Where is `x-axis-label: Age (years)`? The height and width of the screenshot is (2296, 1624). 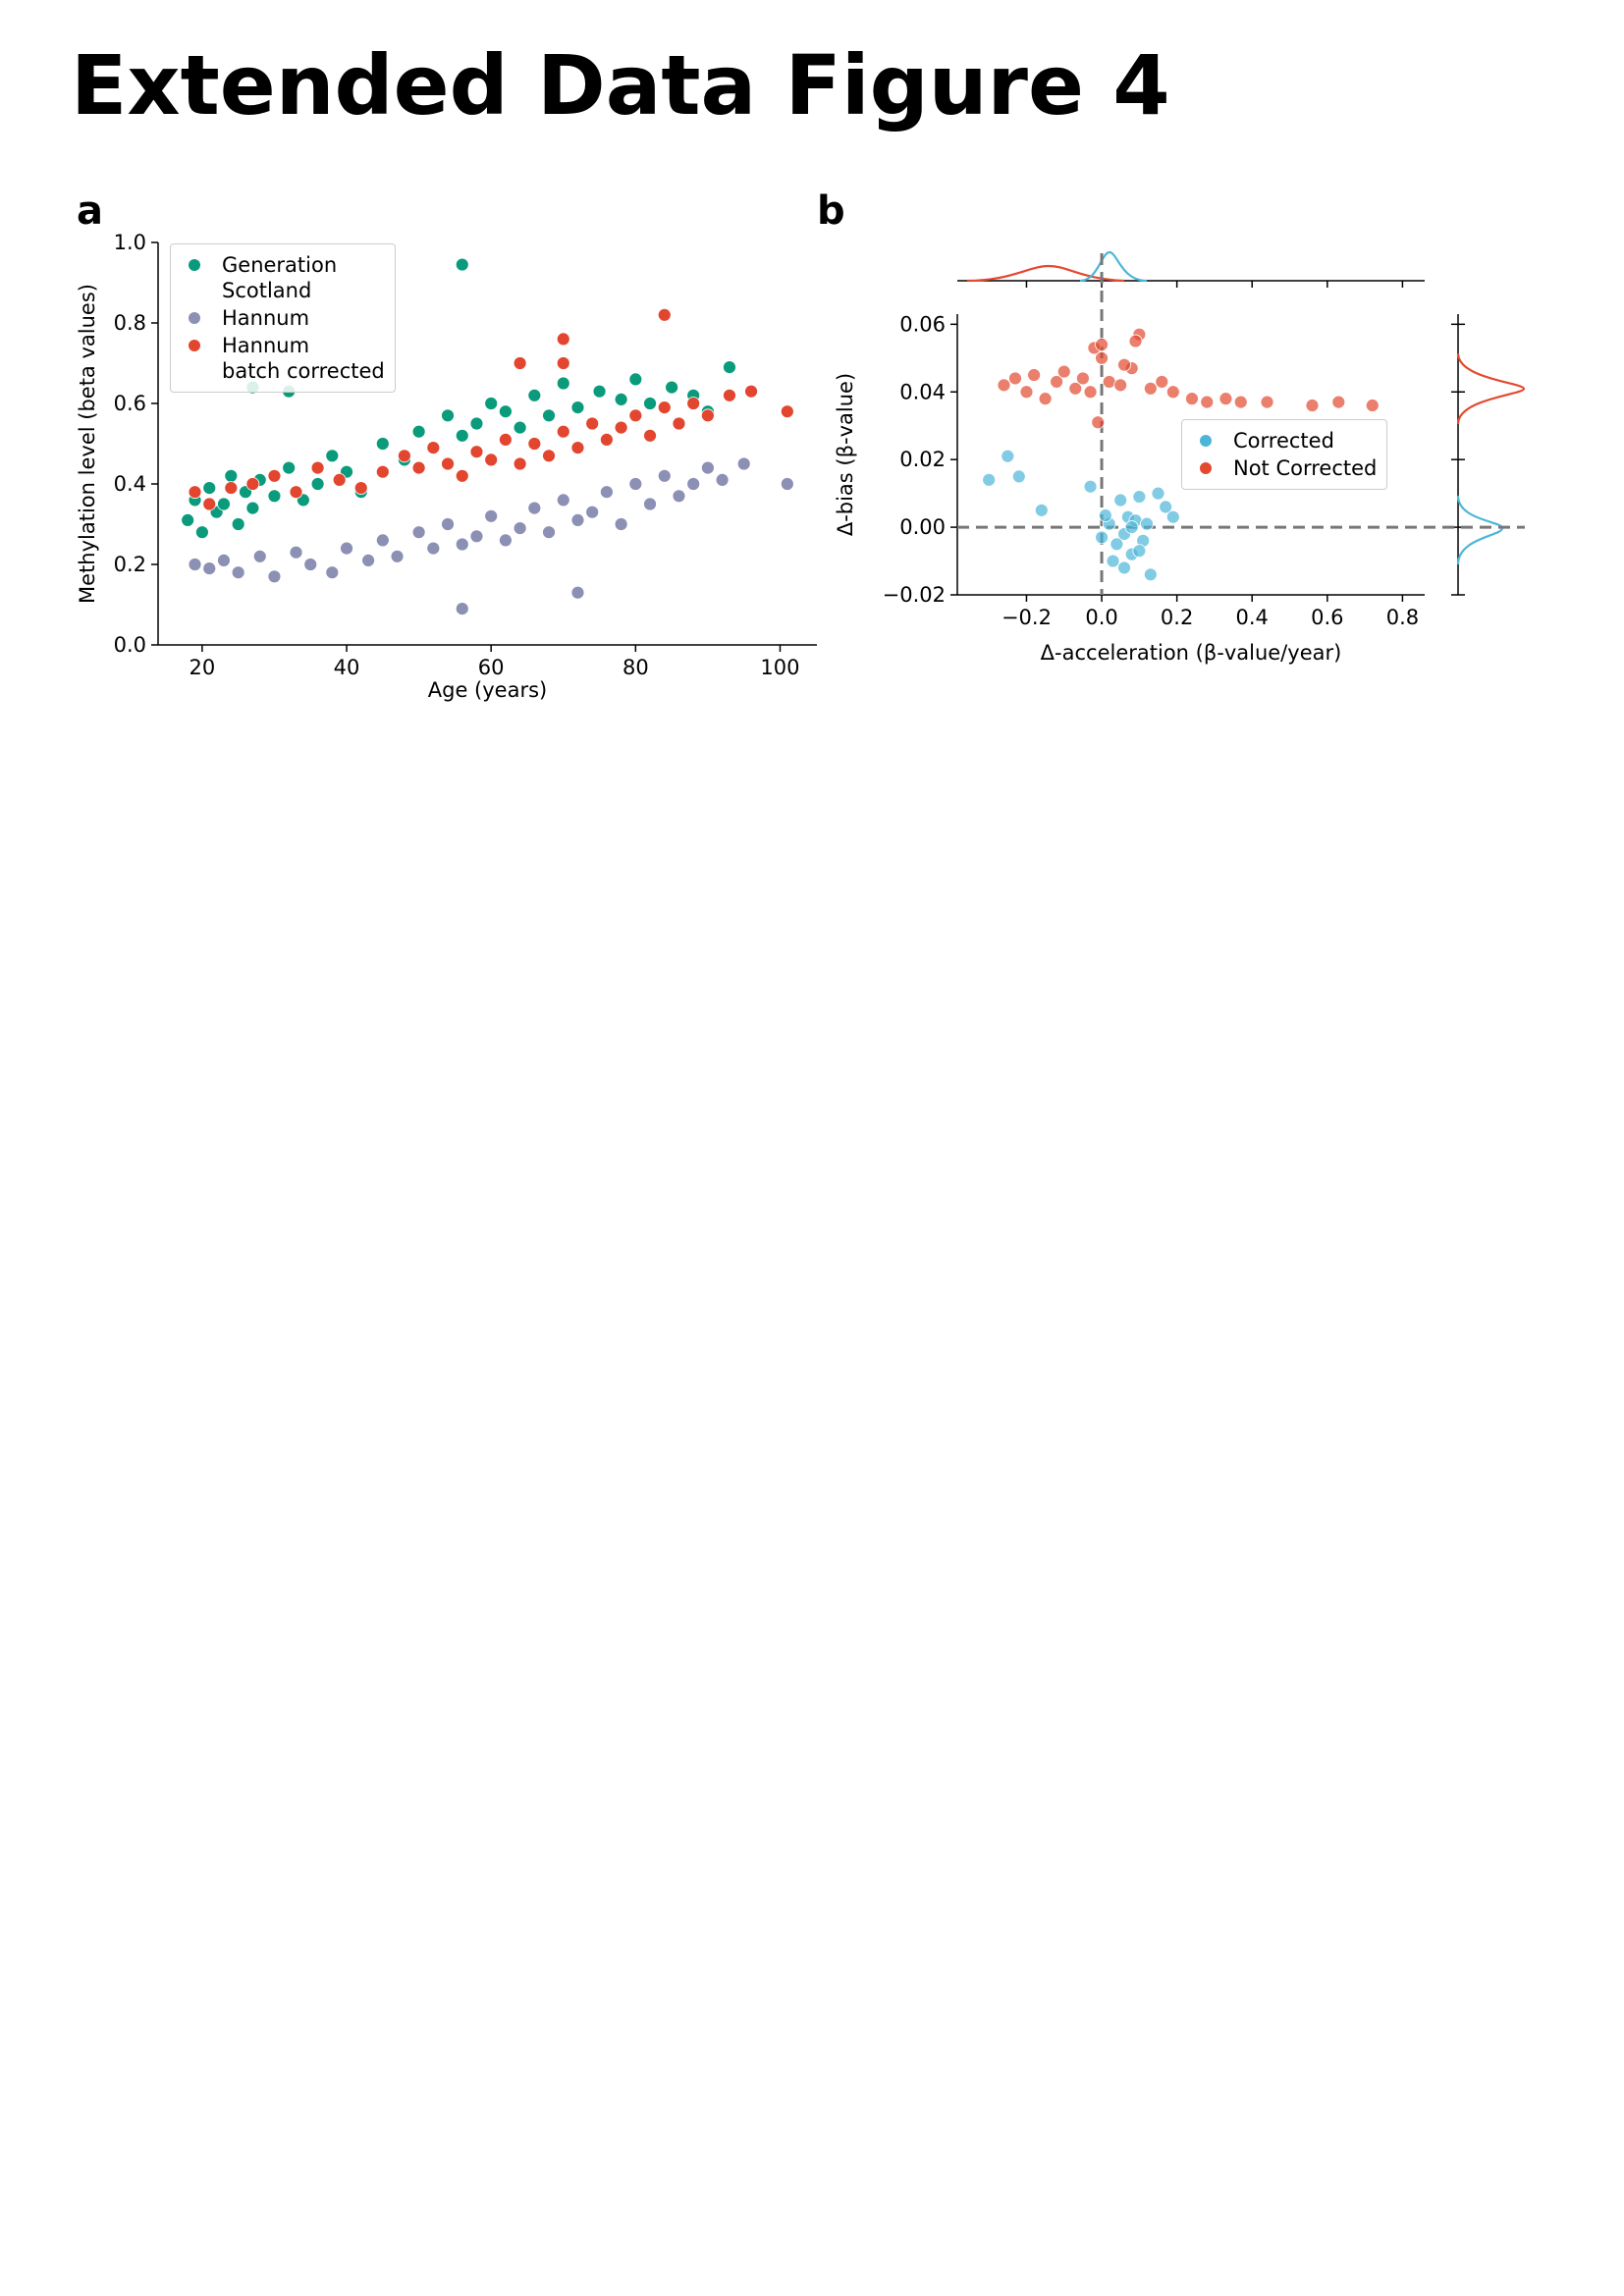 x-axis-label: Age (years) is located at coordinates (487, 690).